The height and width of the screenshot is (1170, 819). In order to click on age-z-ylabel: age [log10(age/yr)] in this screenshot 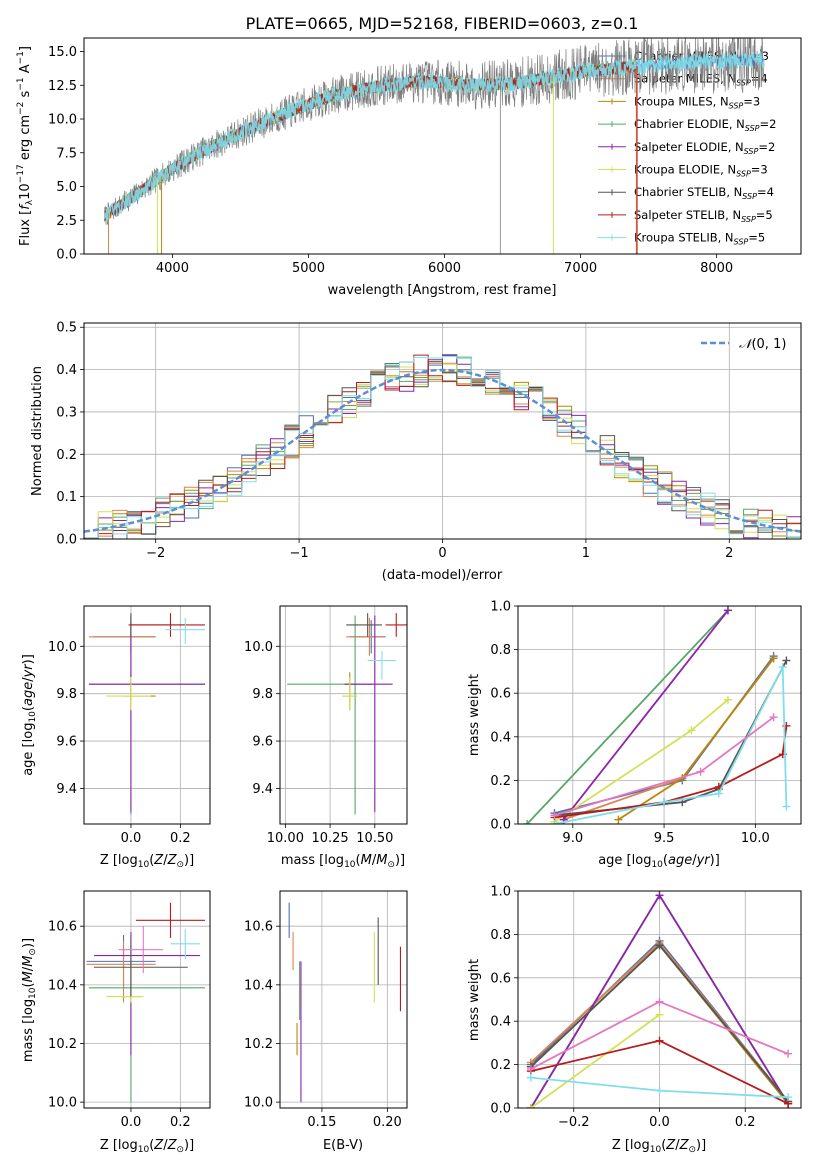, I will do `click(29, 715)`.